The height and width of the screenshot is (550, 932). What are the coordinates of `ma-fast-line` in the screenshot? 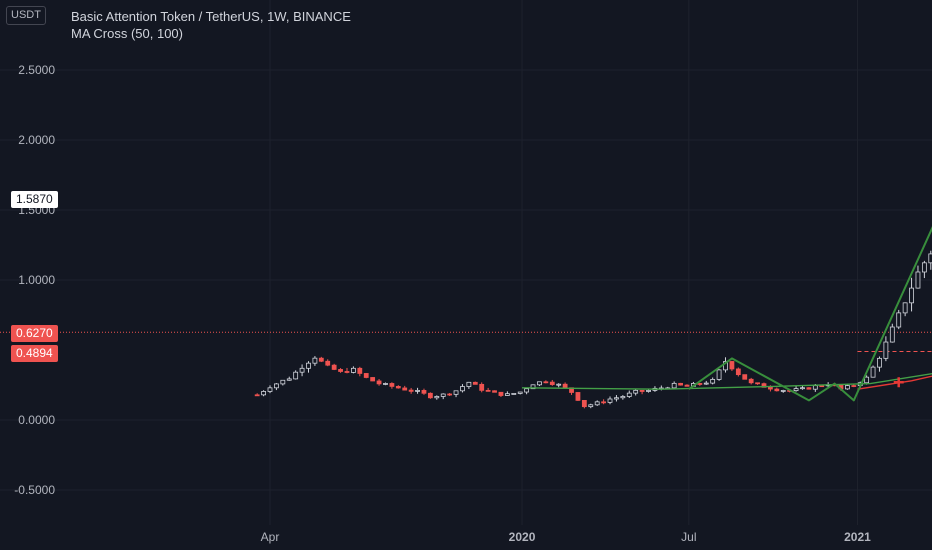 It's located at (726, 381).